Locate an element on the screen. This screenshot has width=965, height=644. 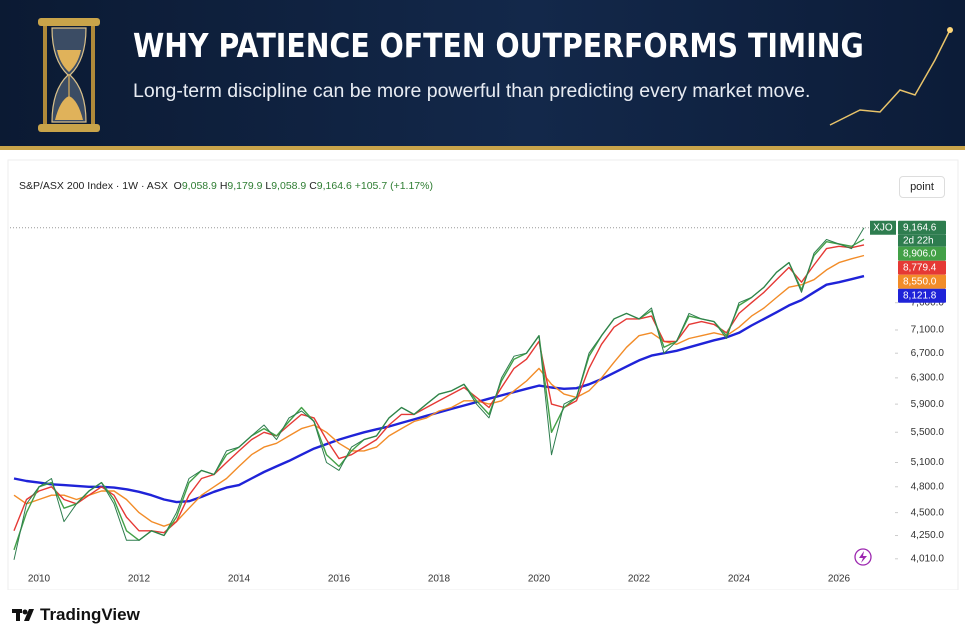
x-tick-label: 2010 is located at coordinates (39, 579).